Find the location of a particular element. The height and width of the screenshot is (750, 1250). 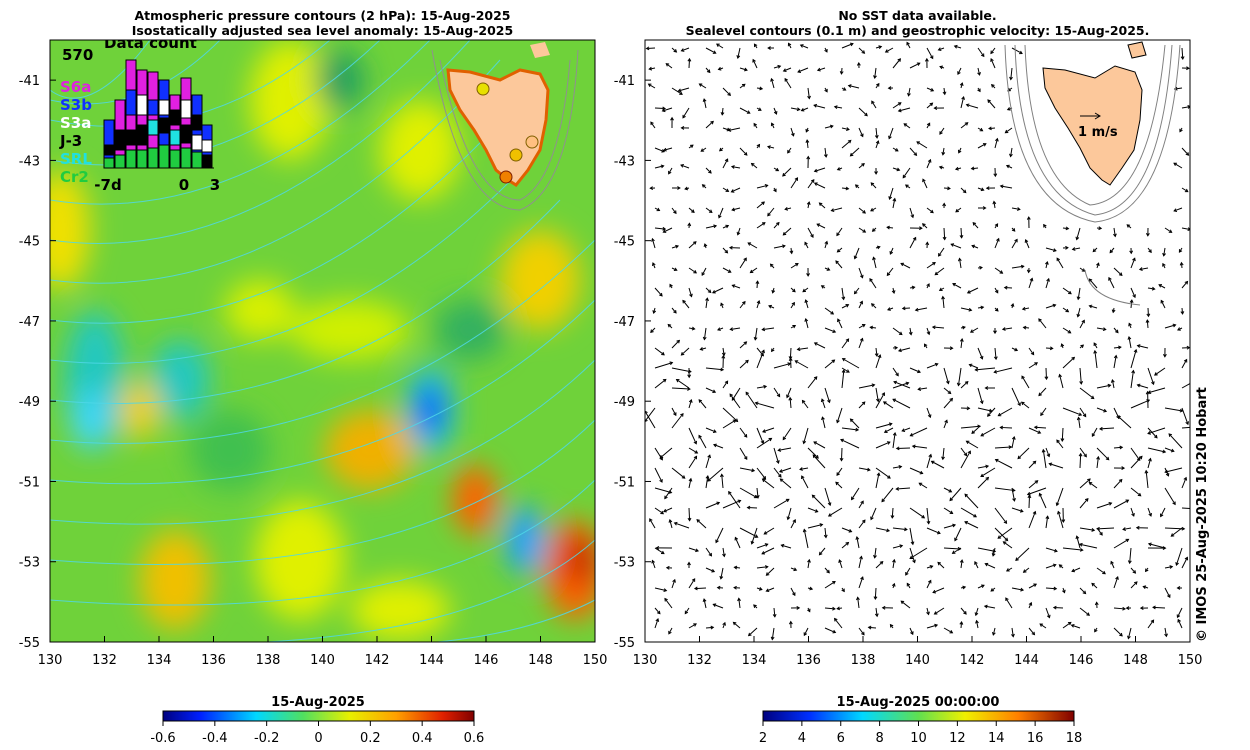

colorbar-tick-label: -0.4 is located at coordinates (214, 738).